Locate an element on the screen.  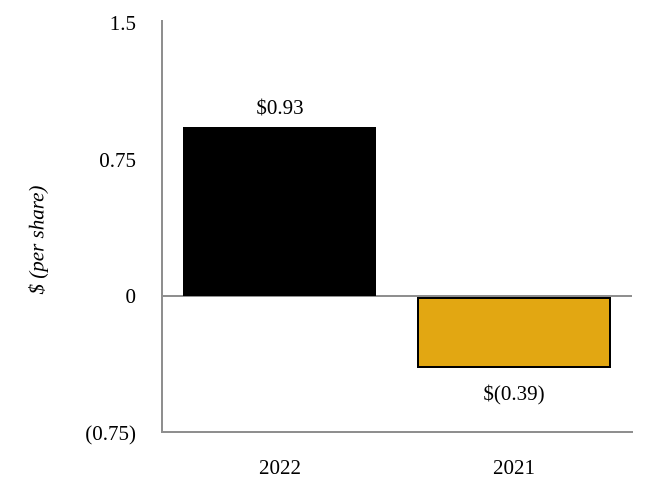
zero-baseline is located at coordinates (396, 296).